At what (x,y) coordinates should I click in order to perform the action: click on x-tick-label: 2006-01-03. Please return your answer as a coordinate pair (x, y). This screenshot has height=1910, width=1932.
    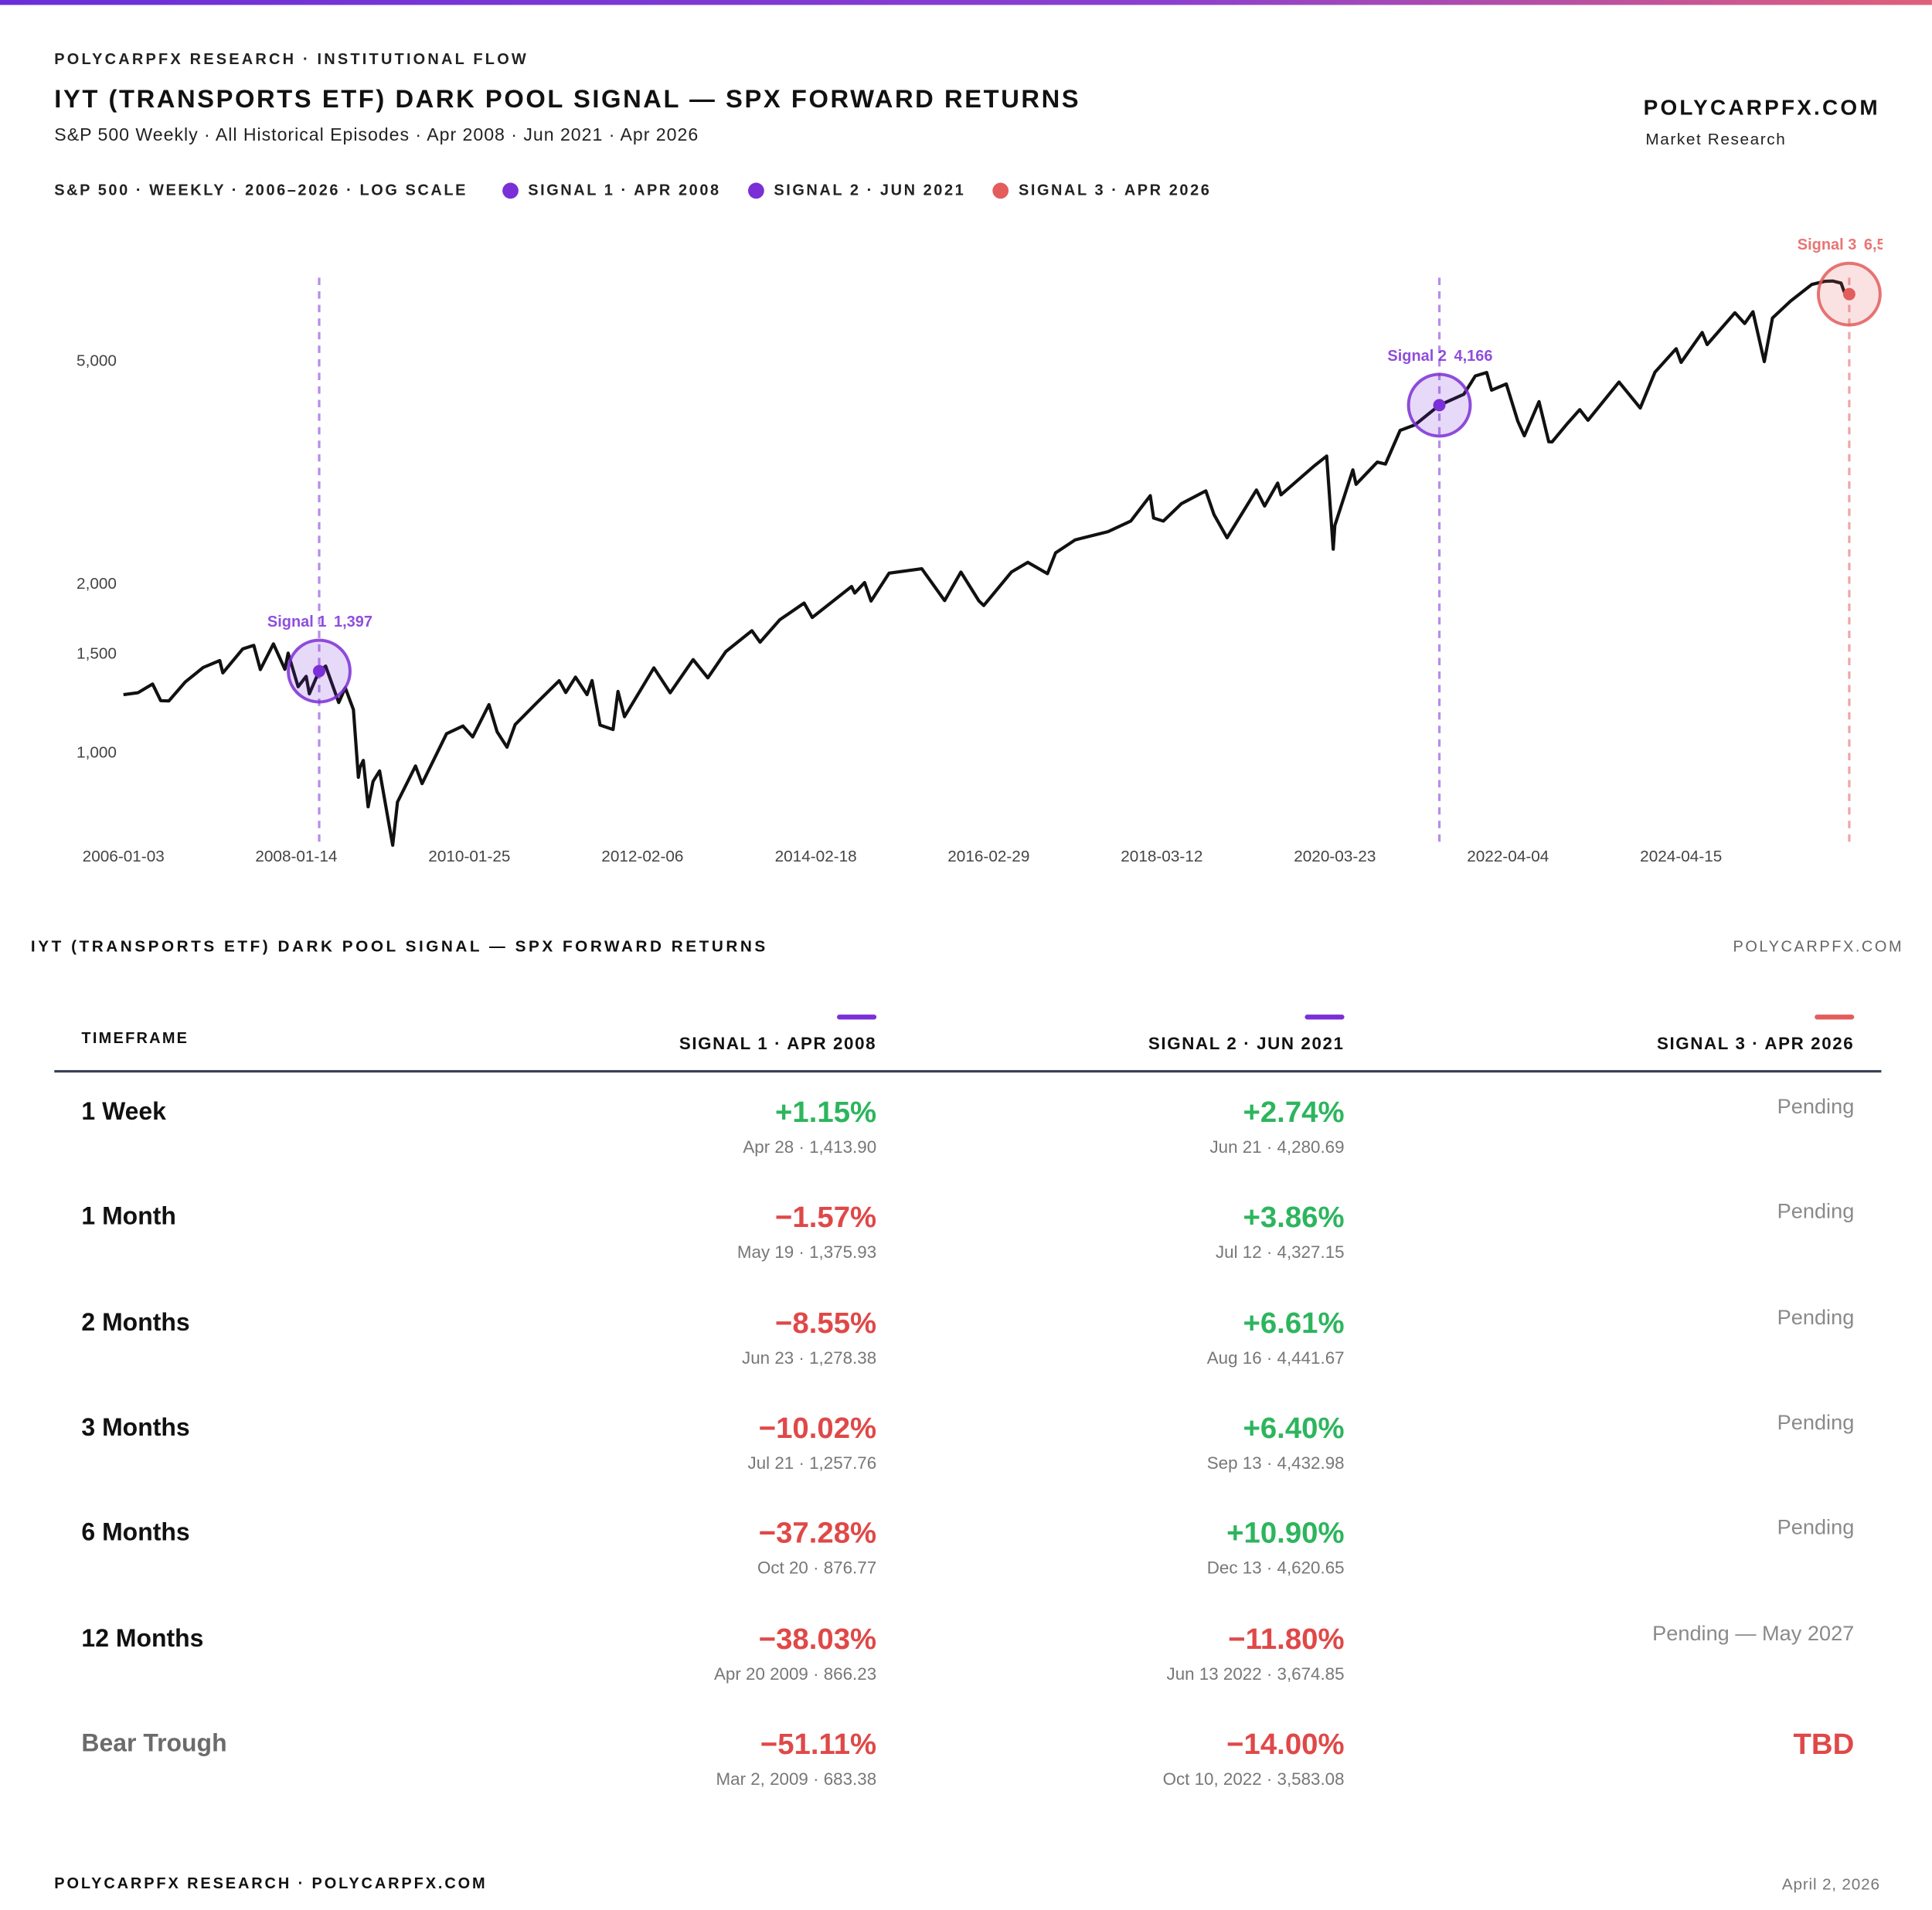
    Looking at the image, I should click on (124, 856).